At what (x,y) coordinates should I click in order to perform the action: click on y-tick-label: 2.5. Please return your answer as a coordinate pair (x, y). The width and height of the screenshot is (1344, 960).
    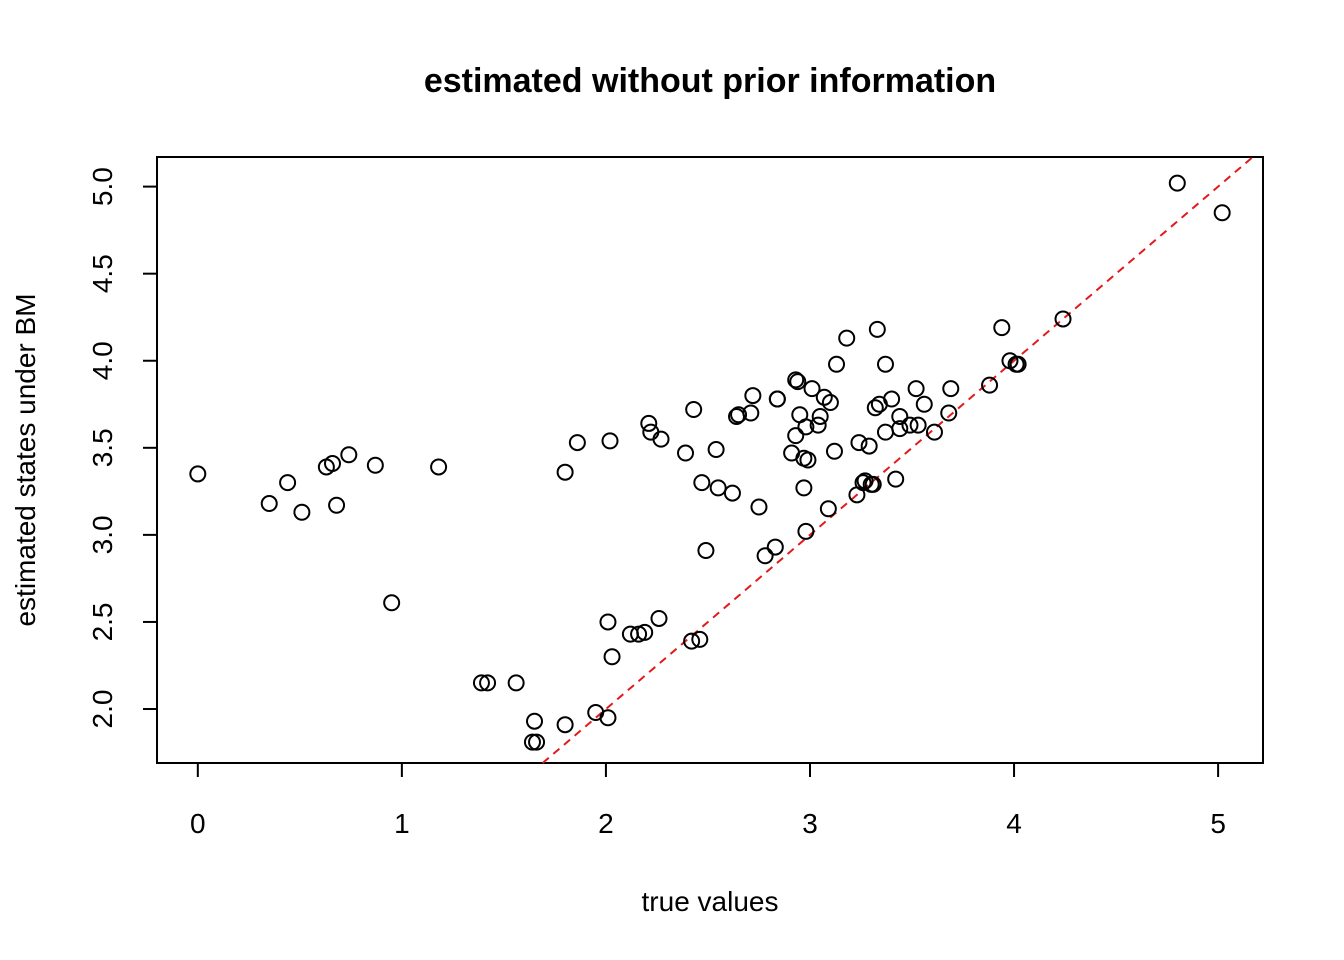
    Looking at the image, I should click on (102, 621).